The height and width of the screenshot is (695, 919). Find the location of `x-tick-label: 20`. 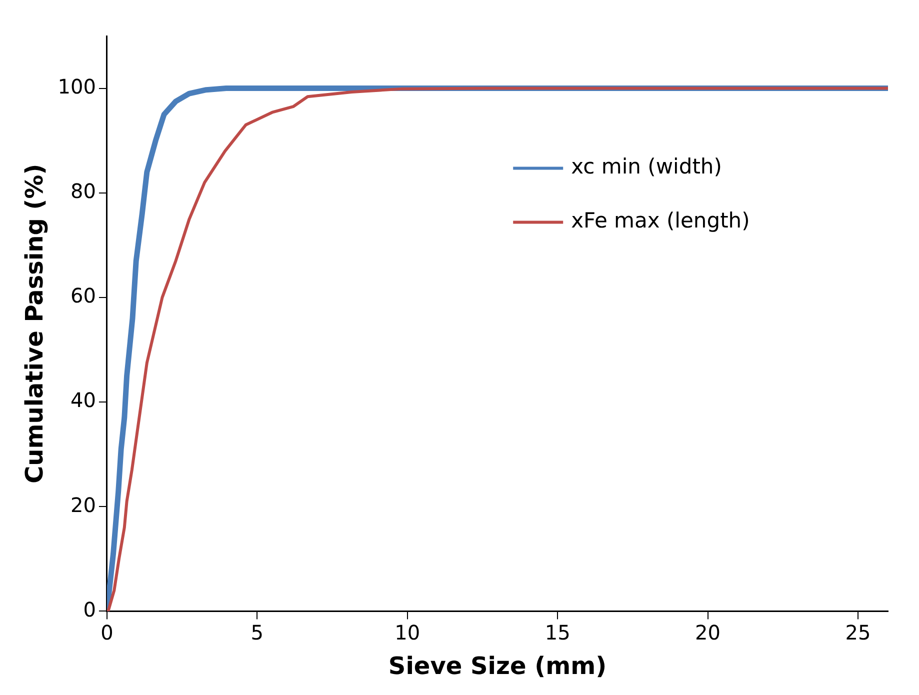

x-tick-label: 20 is located at coordinates (707, 632).